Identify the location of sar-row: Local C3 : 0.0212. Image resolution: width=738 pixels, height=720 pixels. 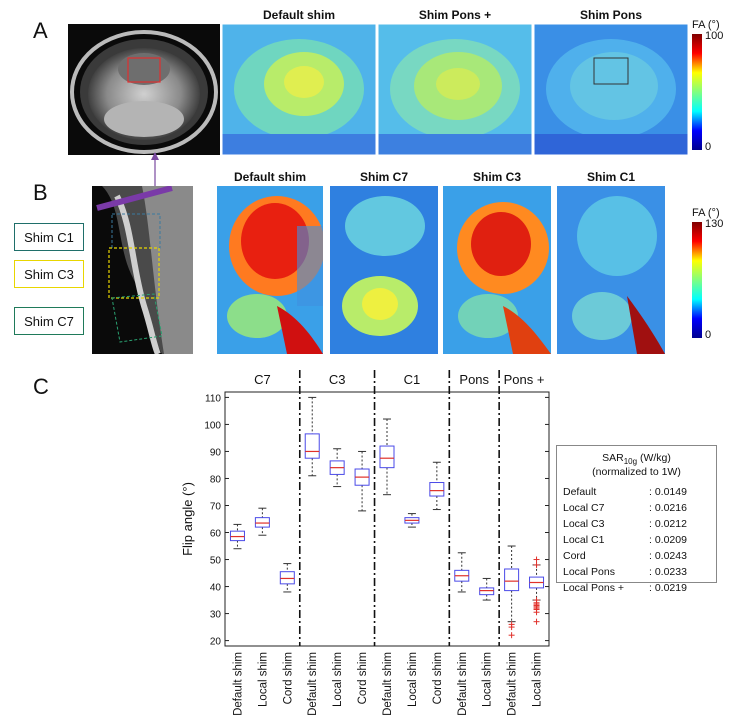
(639, 524).